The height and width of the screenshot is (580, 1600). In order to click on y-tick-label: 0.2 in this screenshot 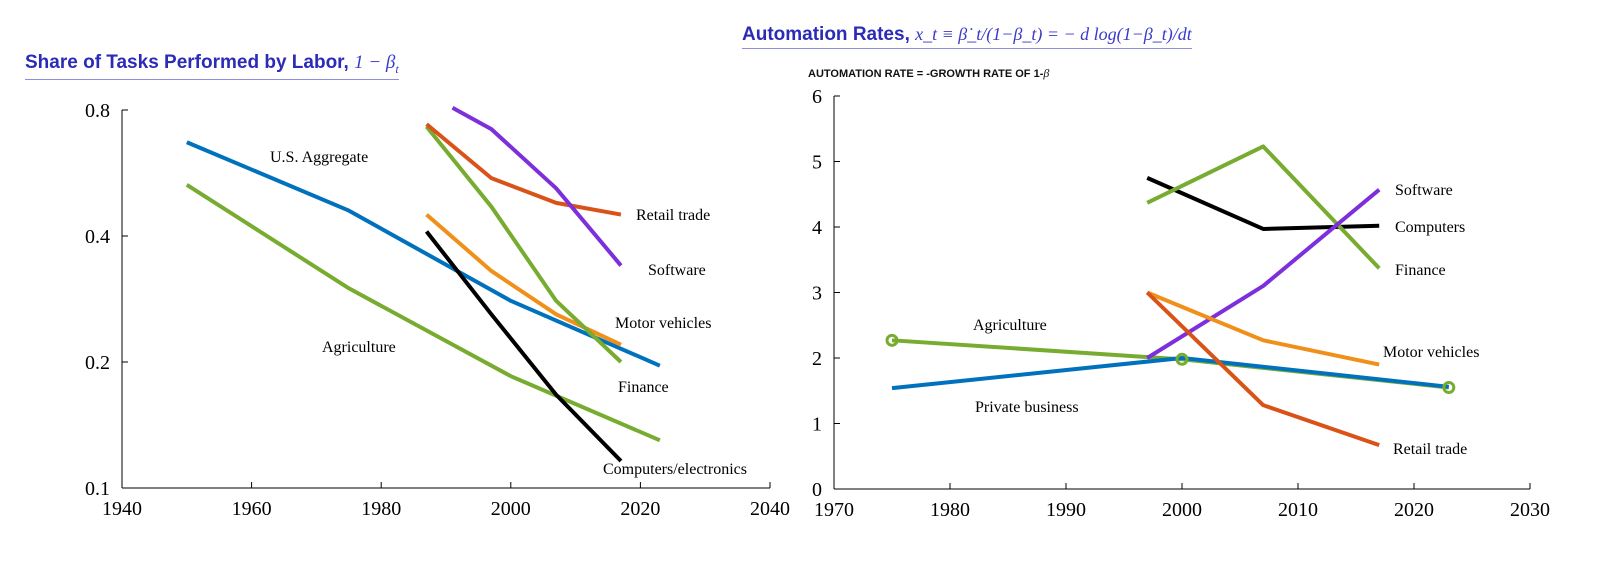, I will do `click(97, 363)`.